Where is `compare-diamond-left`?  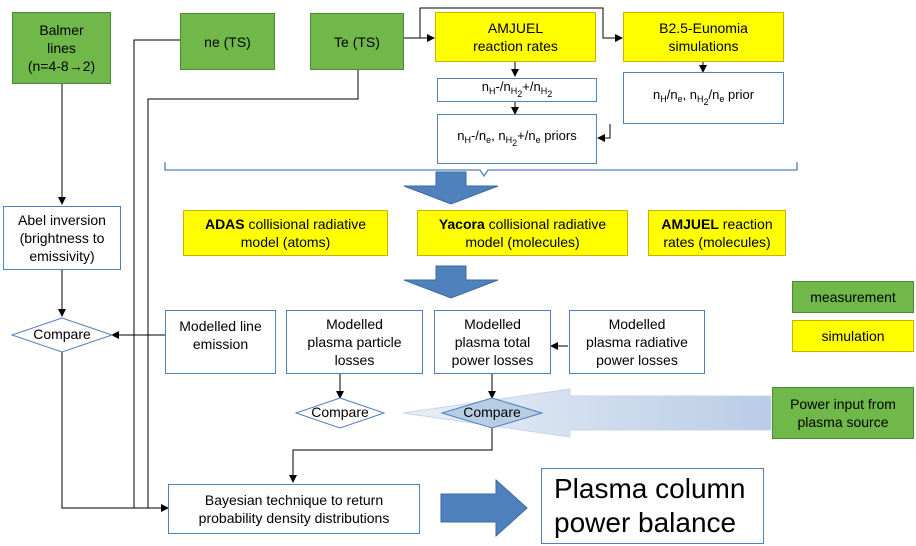
compare-diamond-left is located at coordinates (62, 335).